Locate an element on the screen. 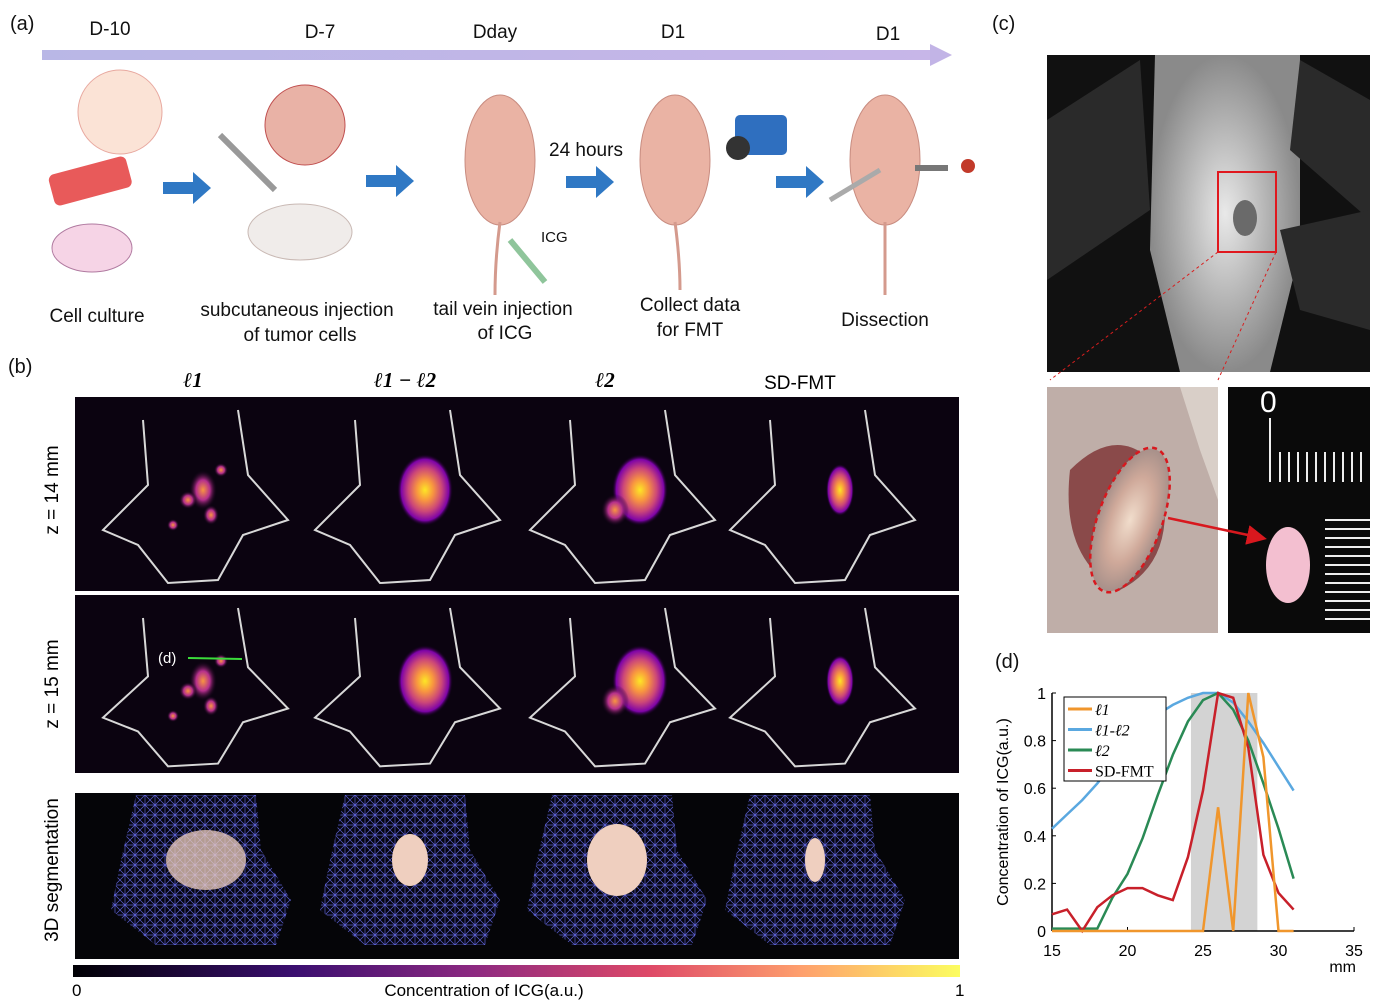  step-label: Collect data is located at coordinates (690, 305).